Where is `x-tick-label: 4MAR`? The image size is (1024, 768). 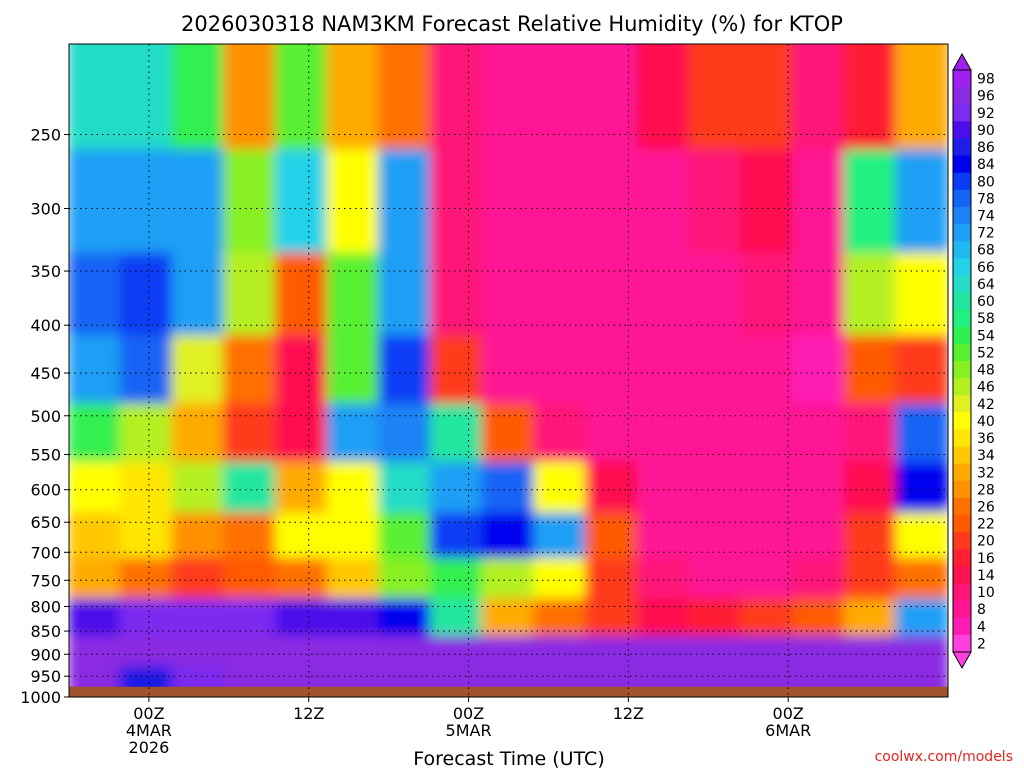
x-tick-label: 4MAR is located at coordinates (149, 730).